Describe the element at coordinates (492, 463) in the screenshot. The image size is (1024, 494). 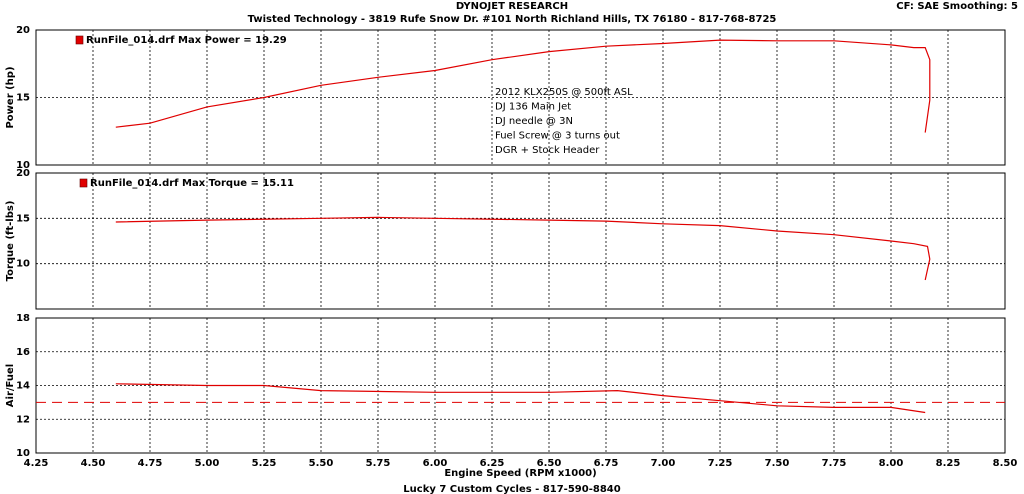
I see `x-tick-label: 6.25` at that location.